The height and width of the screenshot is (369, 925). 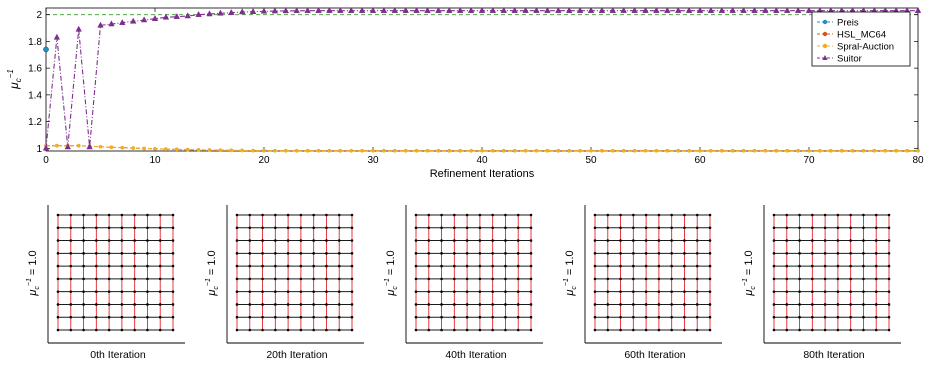 I want to click on series-spral-auction, so click(x=482, y=148).